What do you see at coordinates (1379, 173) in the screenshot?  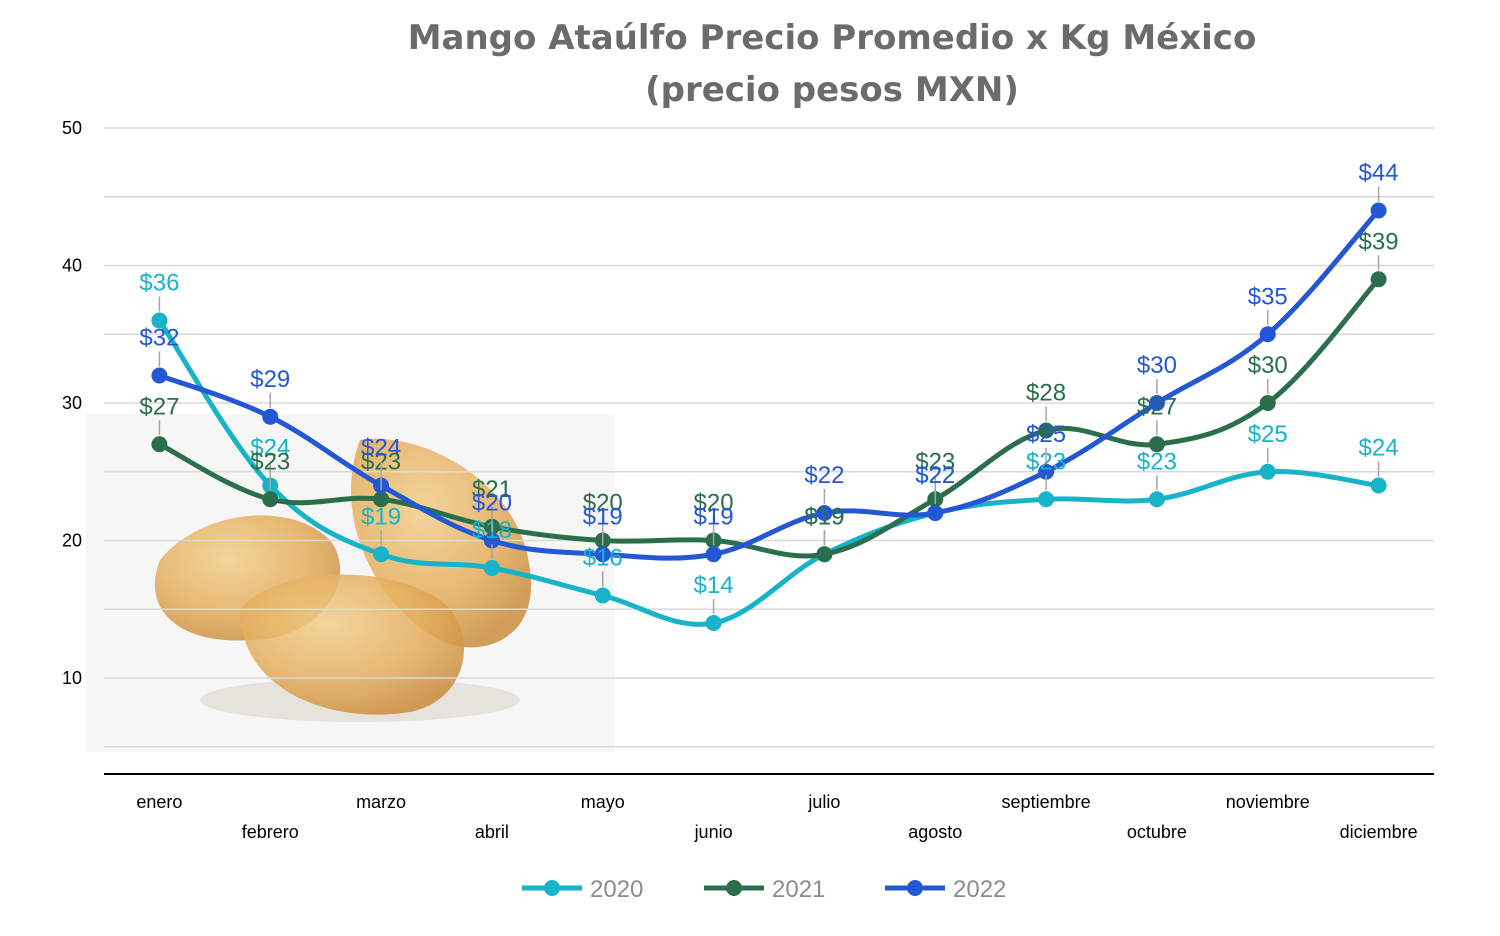 I see `data-label: $44` at bounding box center [1379, 173].